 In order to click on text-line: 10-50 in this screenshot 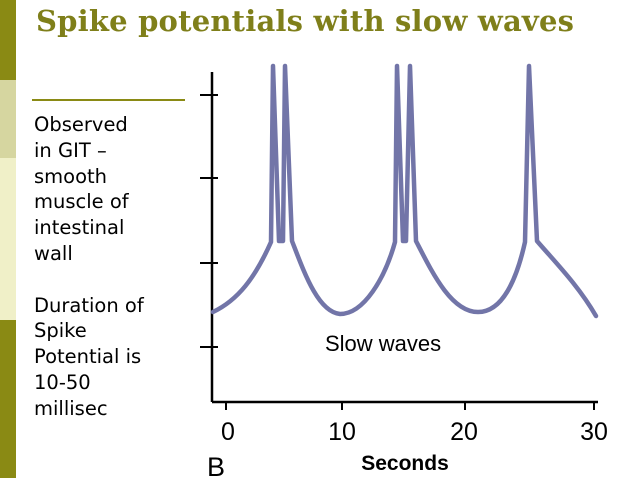, I will do `click(62, 382)`.